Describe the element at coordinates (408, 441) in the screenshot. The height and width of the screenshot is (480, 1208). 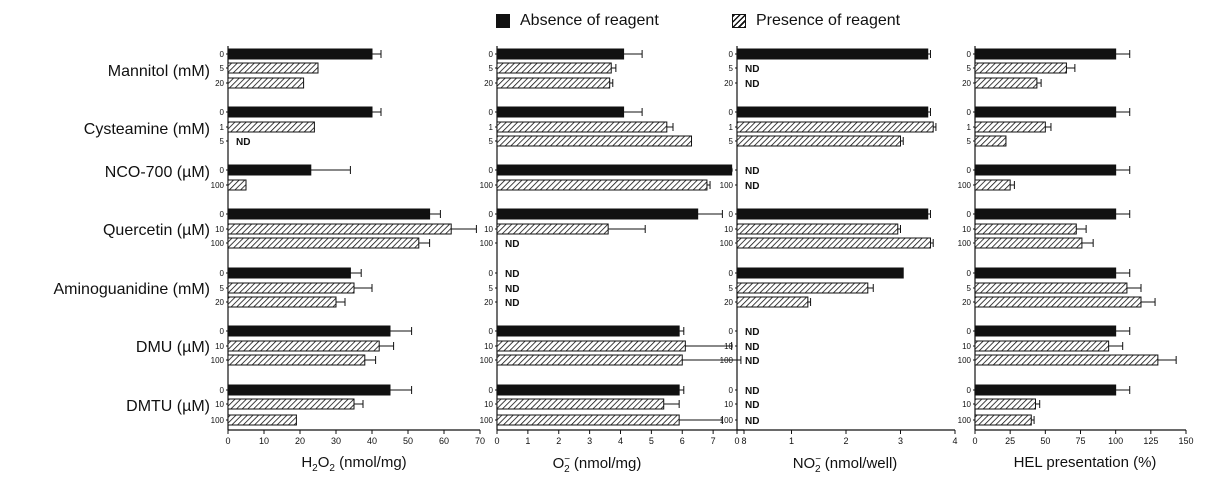
I see `x-tick-label: 50` at that location.